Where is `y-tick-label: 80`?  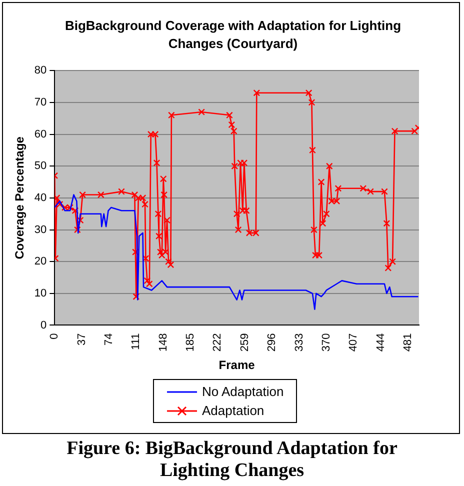
y-tick-label: 80 is located at coordinates (40, 70).